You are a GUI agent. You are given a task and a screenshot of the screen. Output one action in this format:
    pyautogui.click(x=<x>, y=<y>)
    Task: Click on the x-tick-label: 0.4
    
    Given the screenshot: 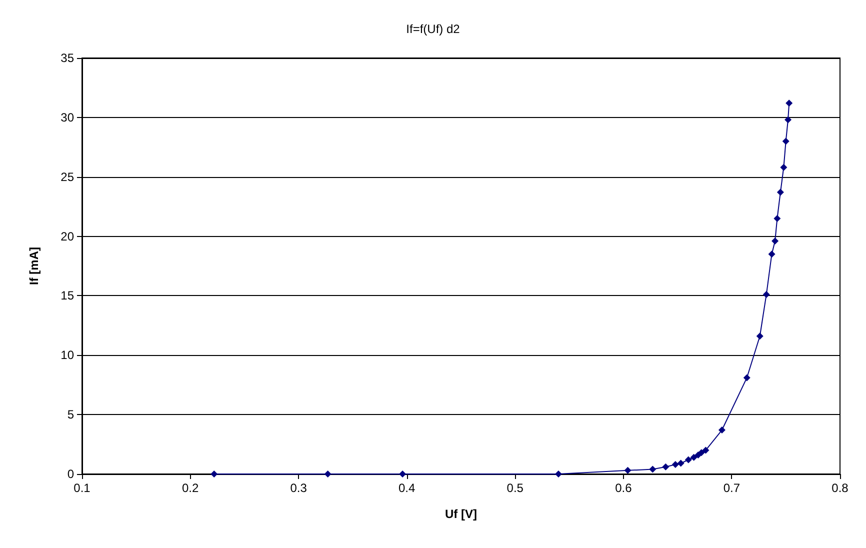 What is the action you would take?
    pyautogui.click(x=407, y=488)
    